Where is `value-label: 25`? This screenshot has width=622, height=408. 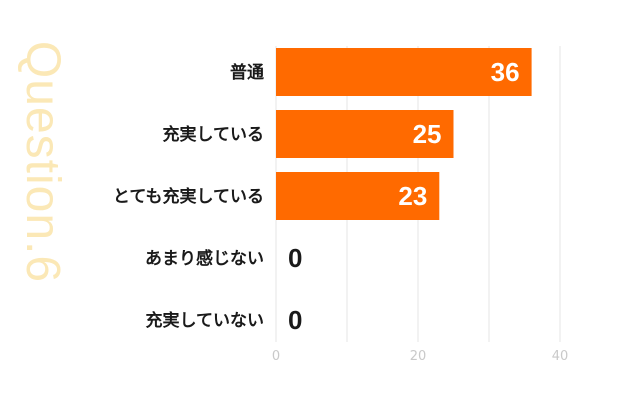
value-label: 25 is located at coordinates (427, 134).